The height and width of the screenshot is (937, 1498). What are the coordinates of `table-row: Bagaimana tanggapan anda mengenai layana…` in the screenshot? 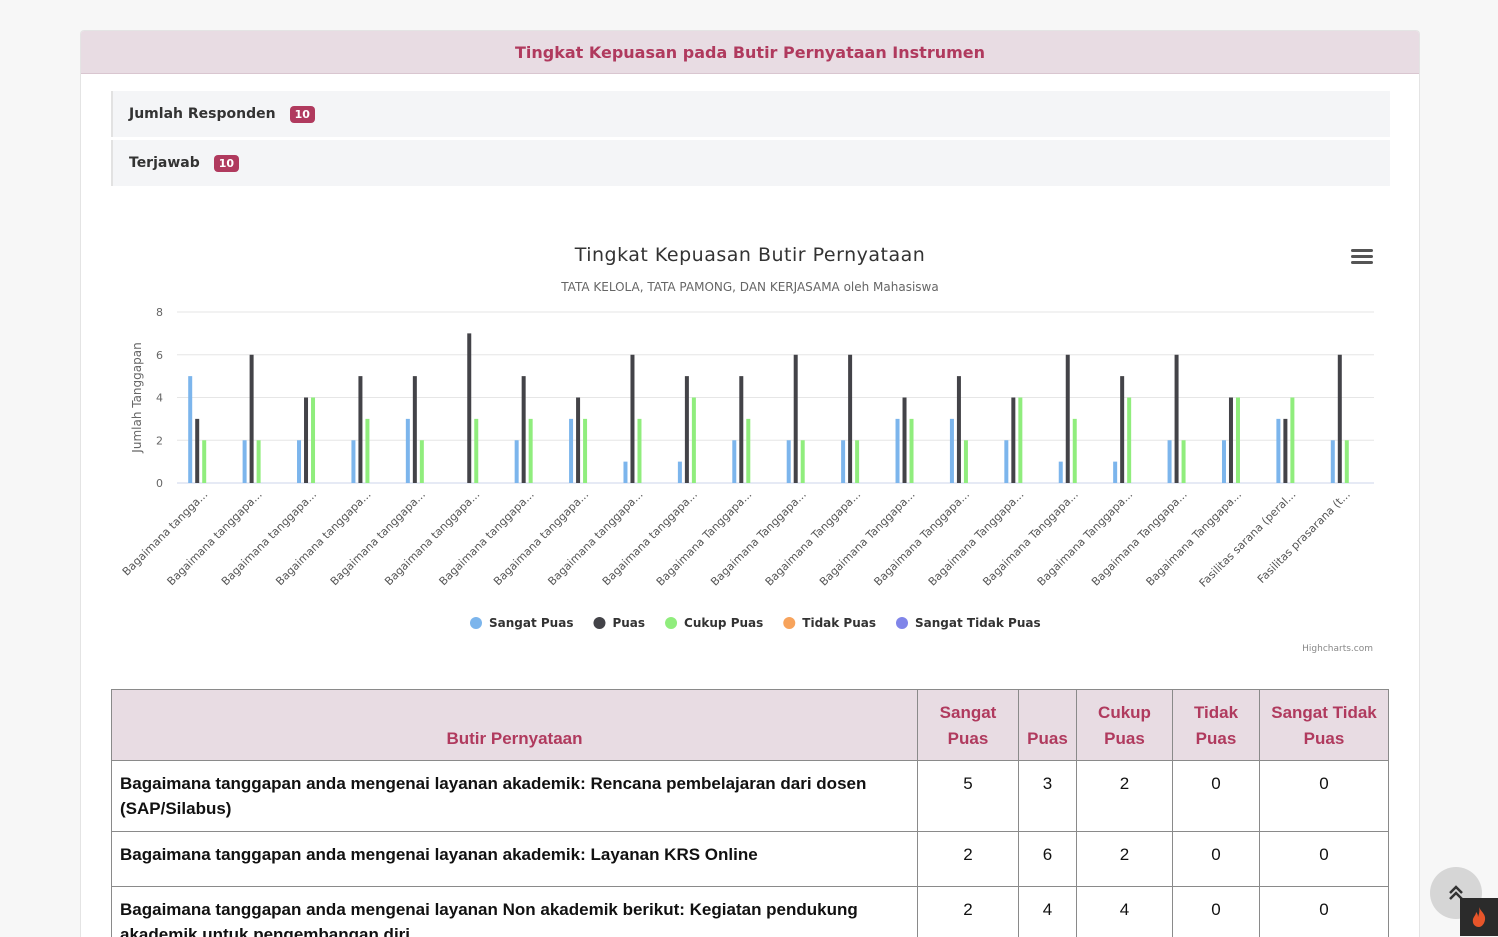 It's located at (750, 912).